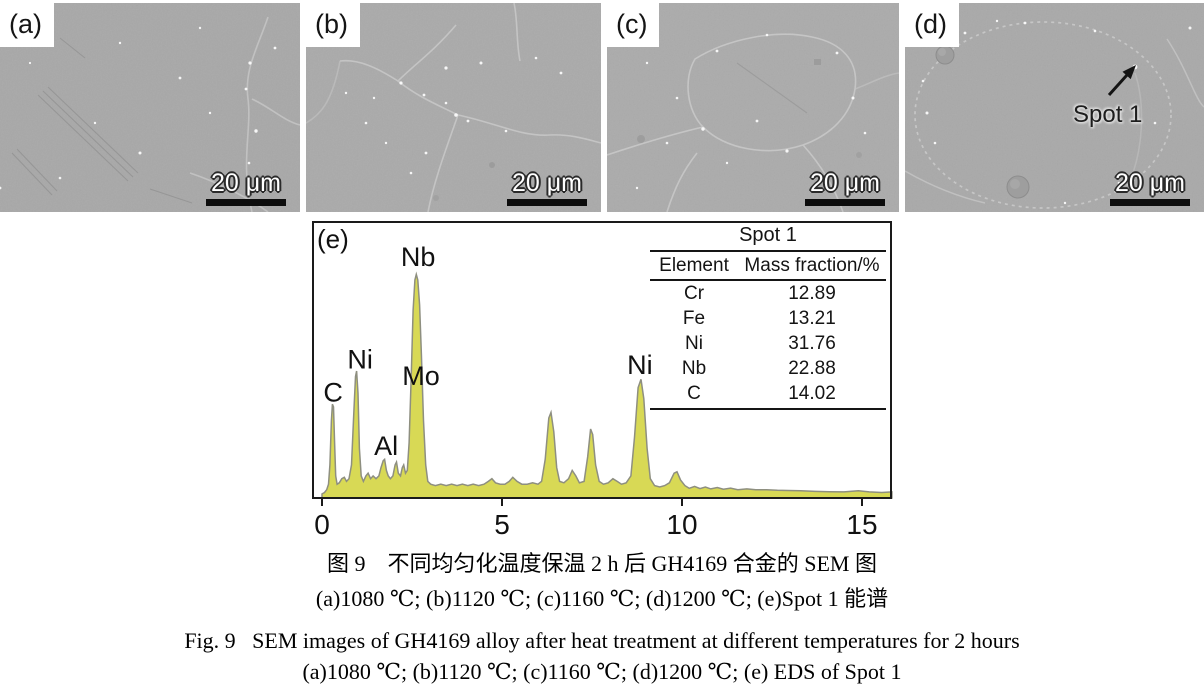 The width and height of the screenshot is (1204, 690). What do you see at coordinates (1108, 114) in the screenshot?
I see `spot-1-label: Spot 1` at bounding box center [1108, 114].